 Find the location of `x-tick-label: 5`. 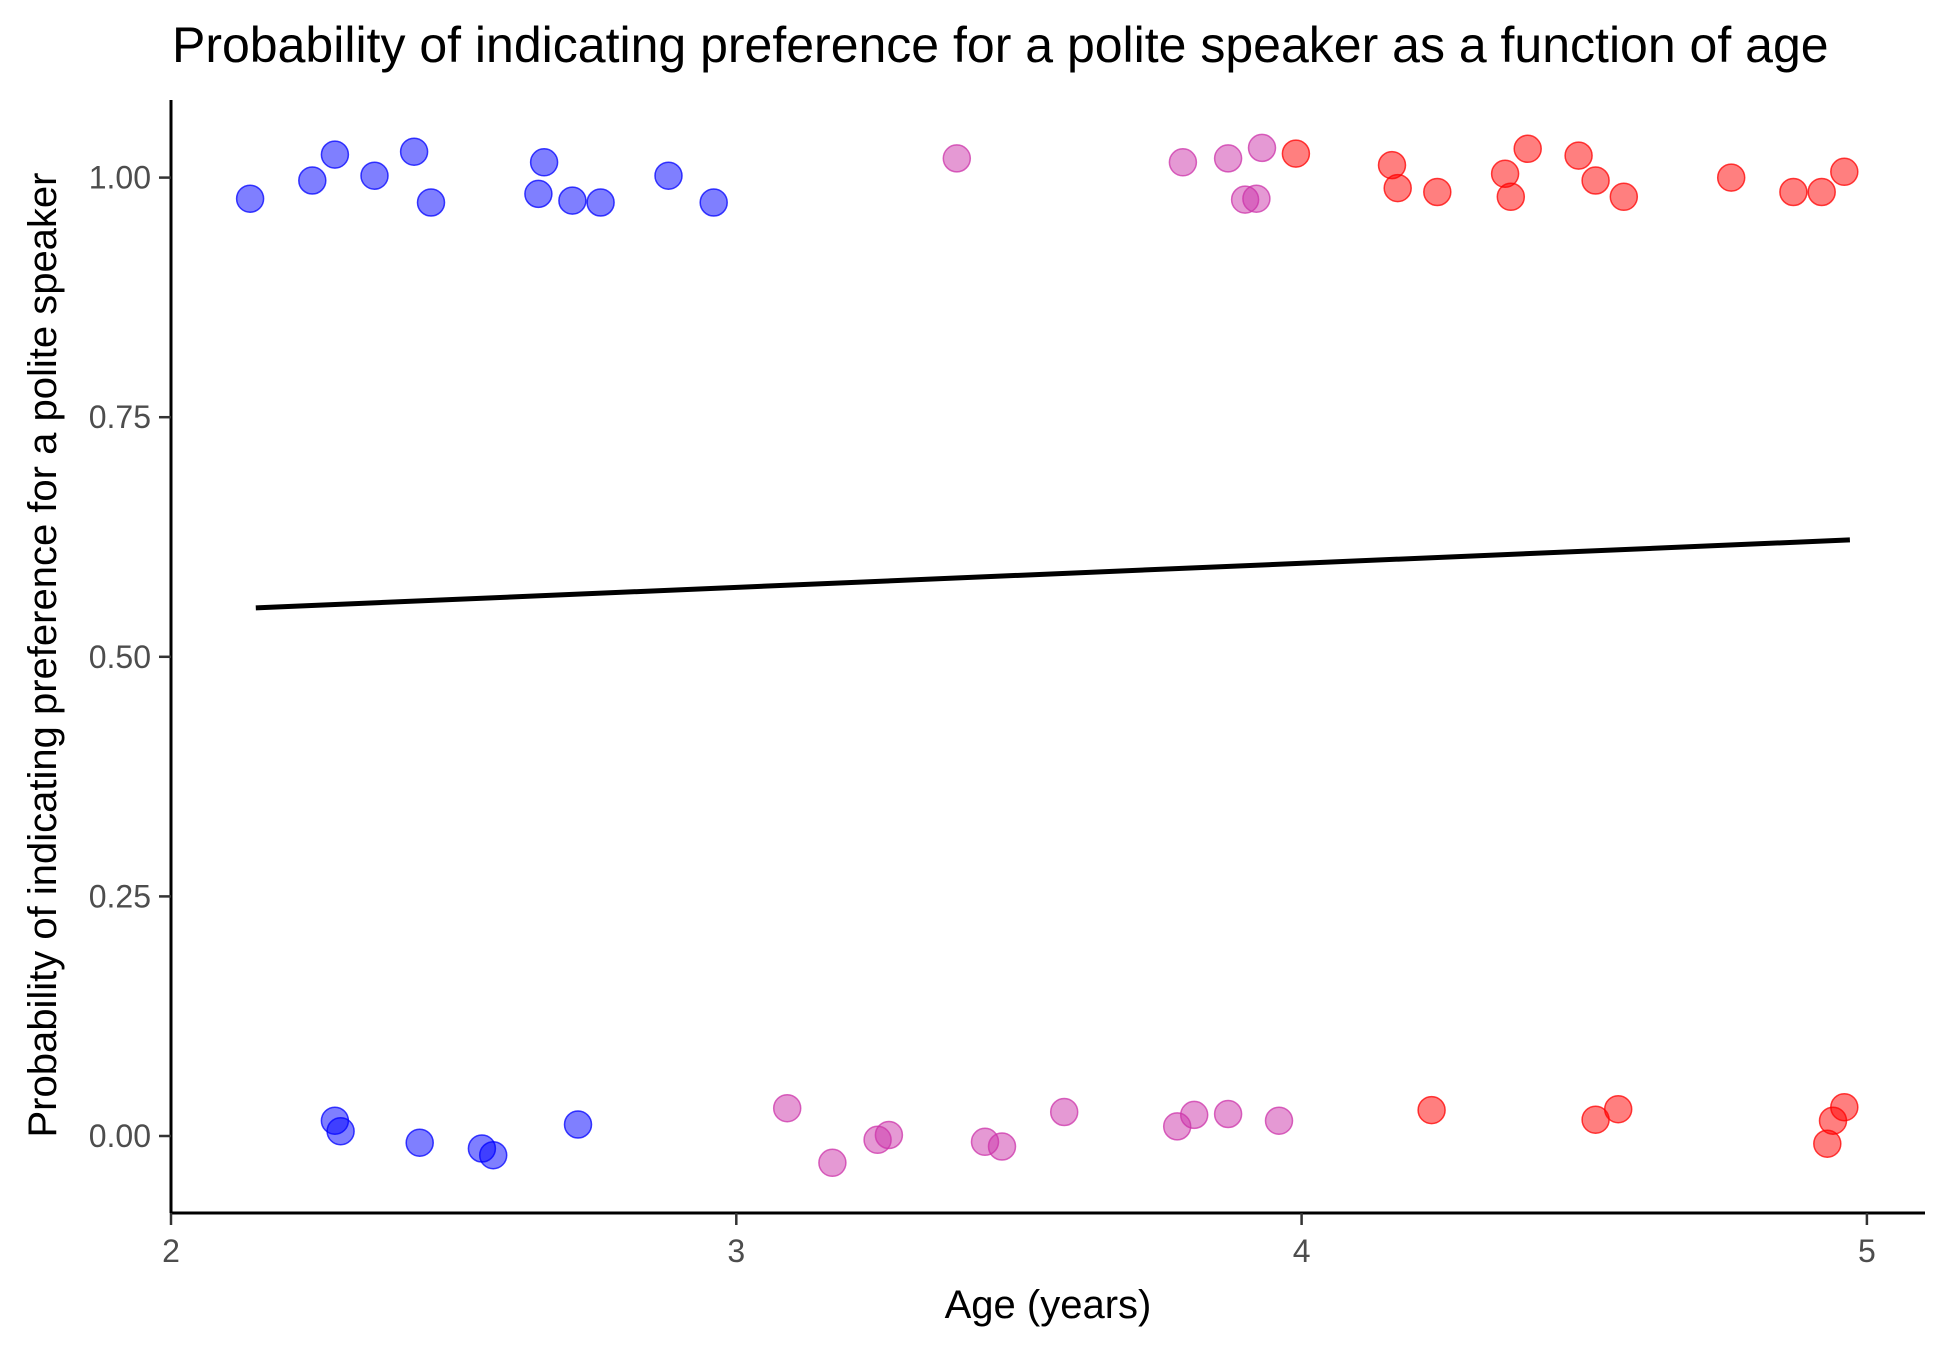

x-tick-label: 5 is located at coordinates (1867, 1251).